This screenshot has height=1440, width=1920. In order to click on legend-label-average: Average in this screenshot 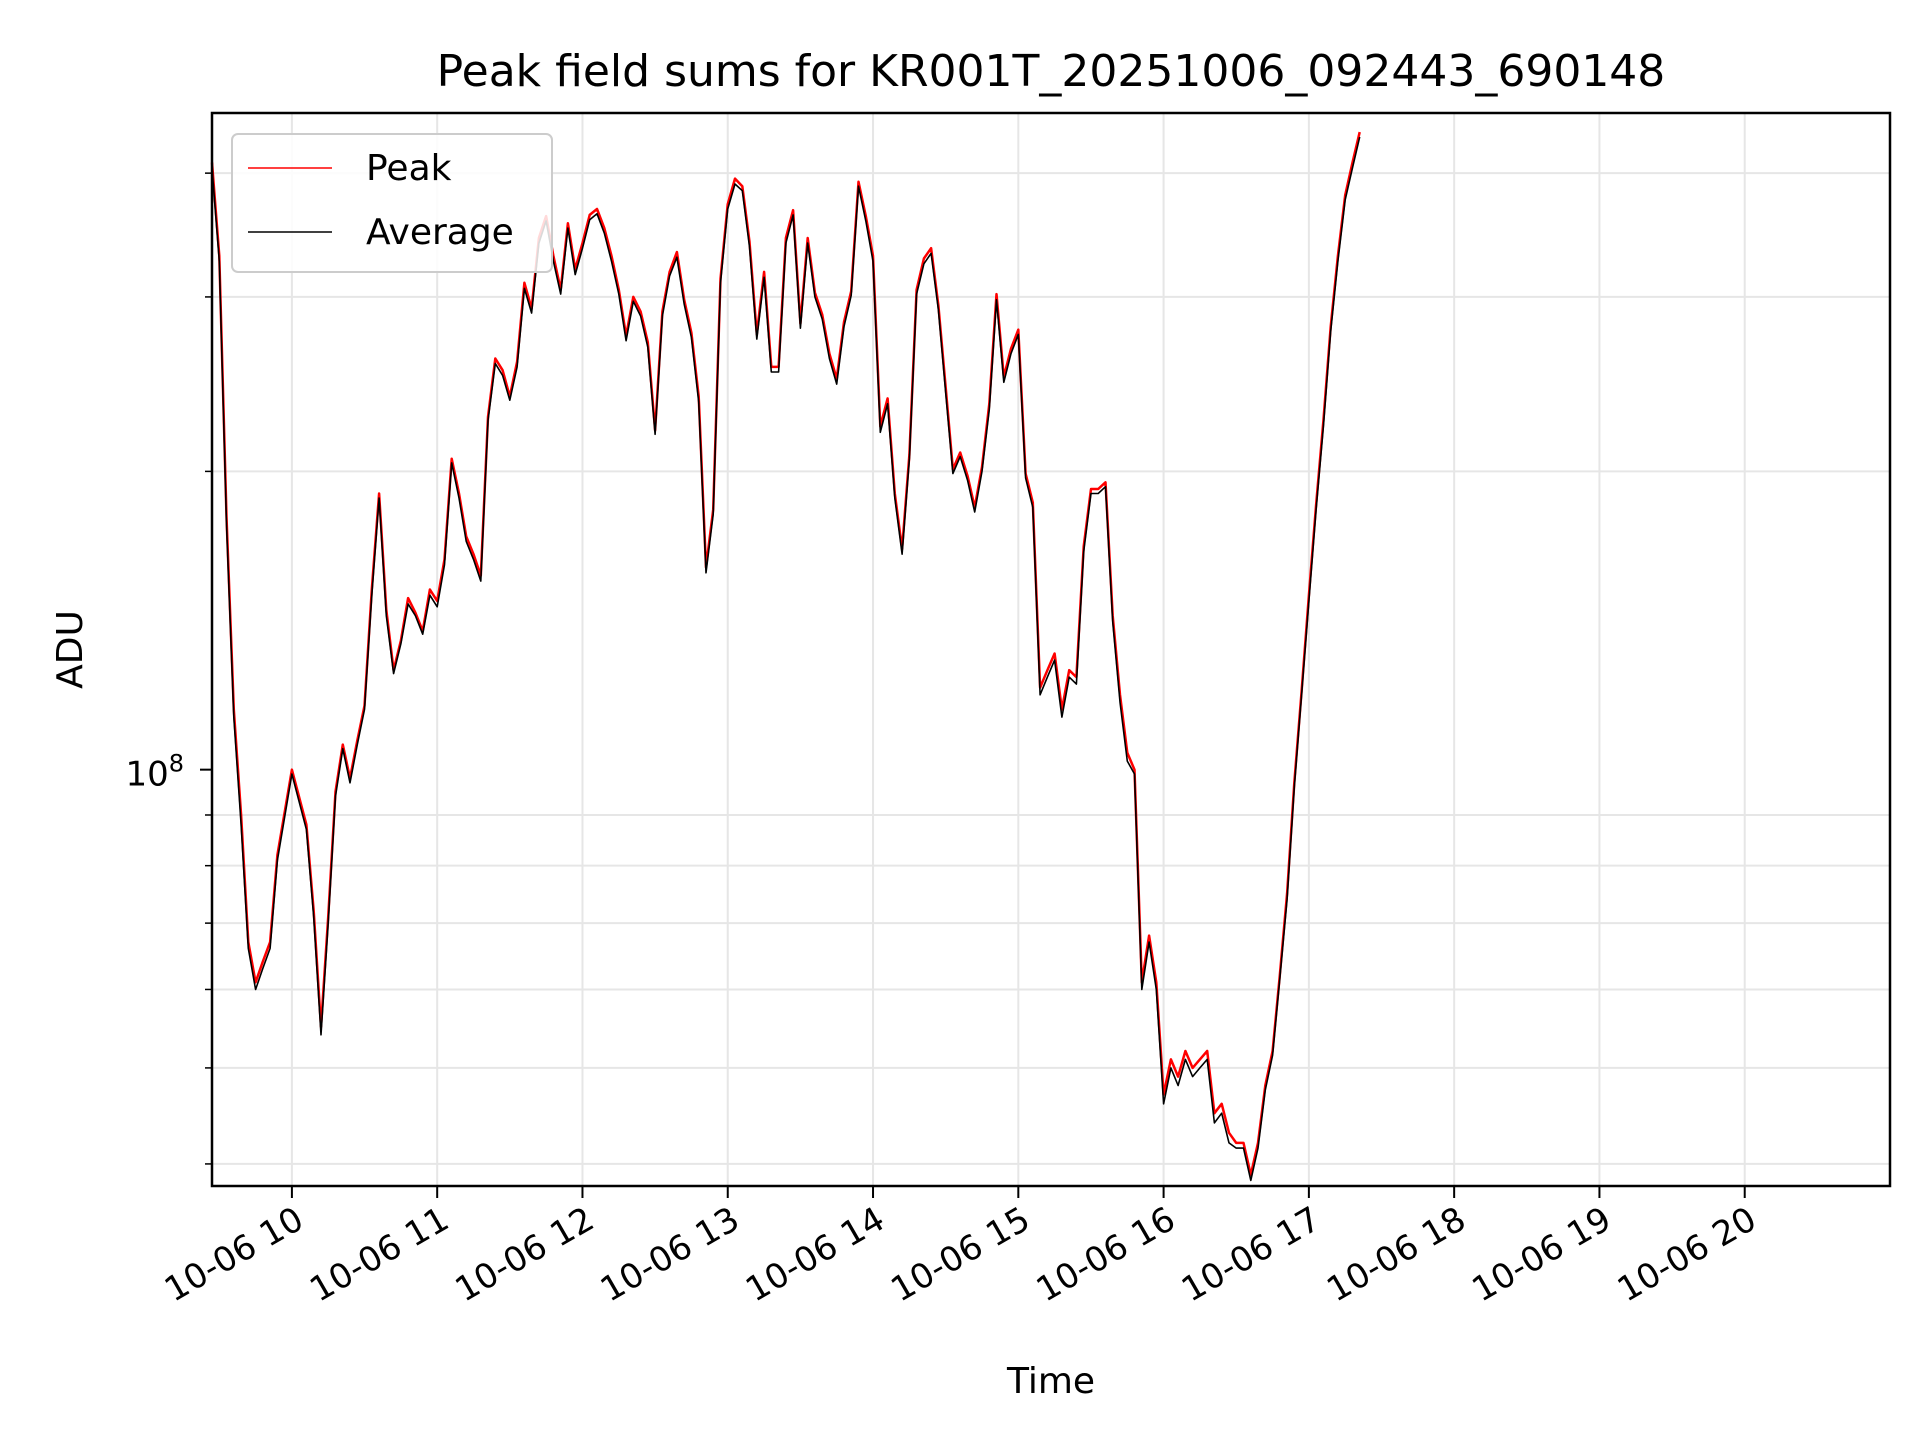, I will do `click(440, 232)`.